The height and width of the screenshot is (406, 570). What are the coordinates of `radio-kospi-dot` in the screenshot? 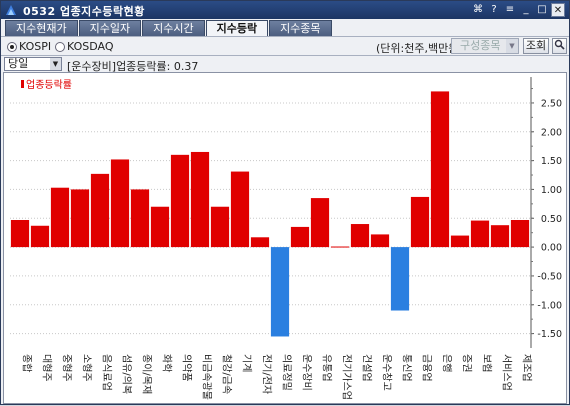 It's located at (12, 46).